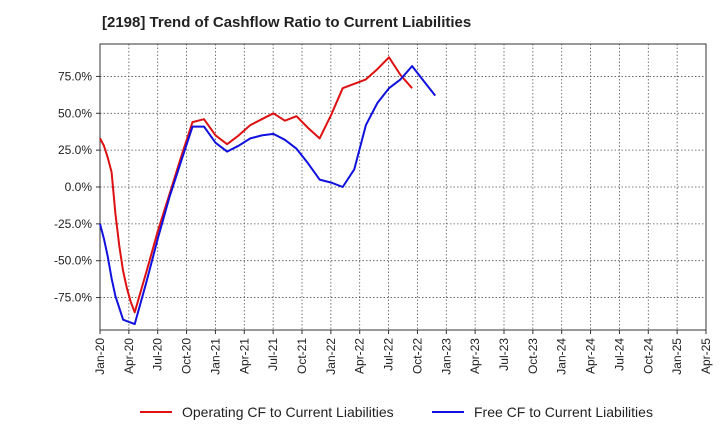 This screenshot has width=720, height=440. I want to click on legend-label-free-cf: Free CF to Current Liabilities, so click(563, 412).